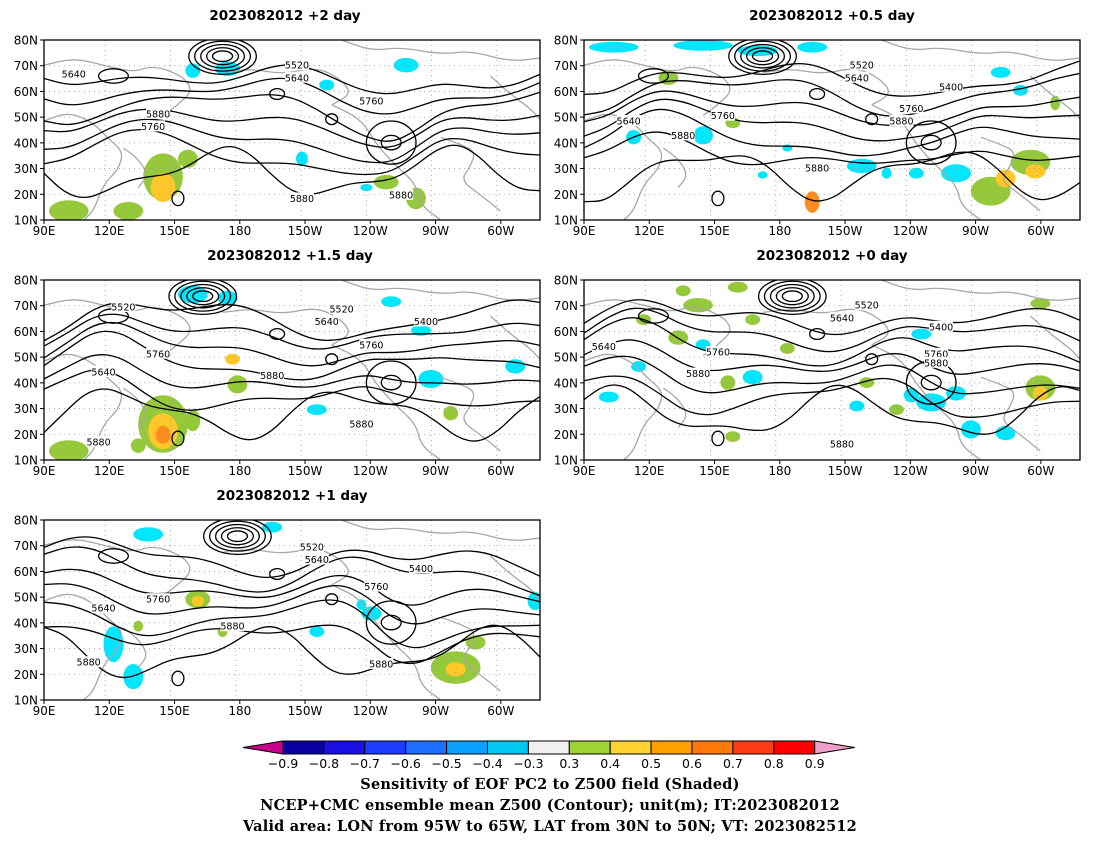  I want to click on lon-tick-label: 150W, so click(305, 231).